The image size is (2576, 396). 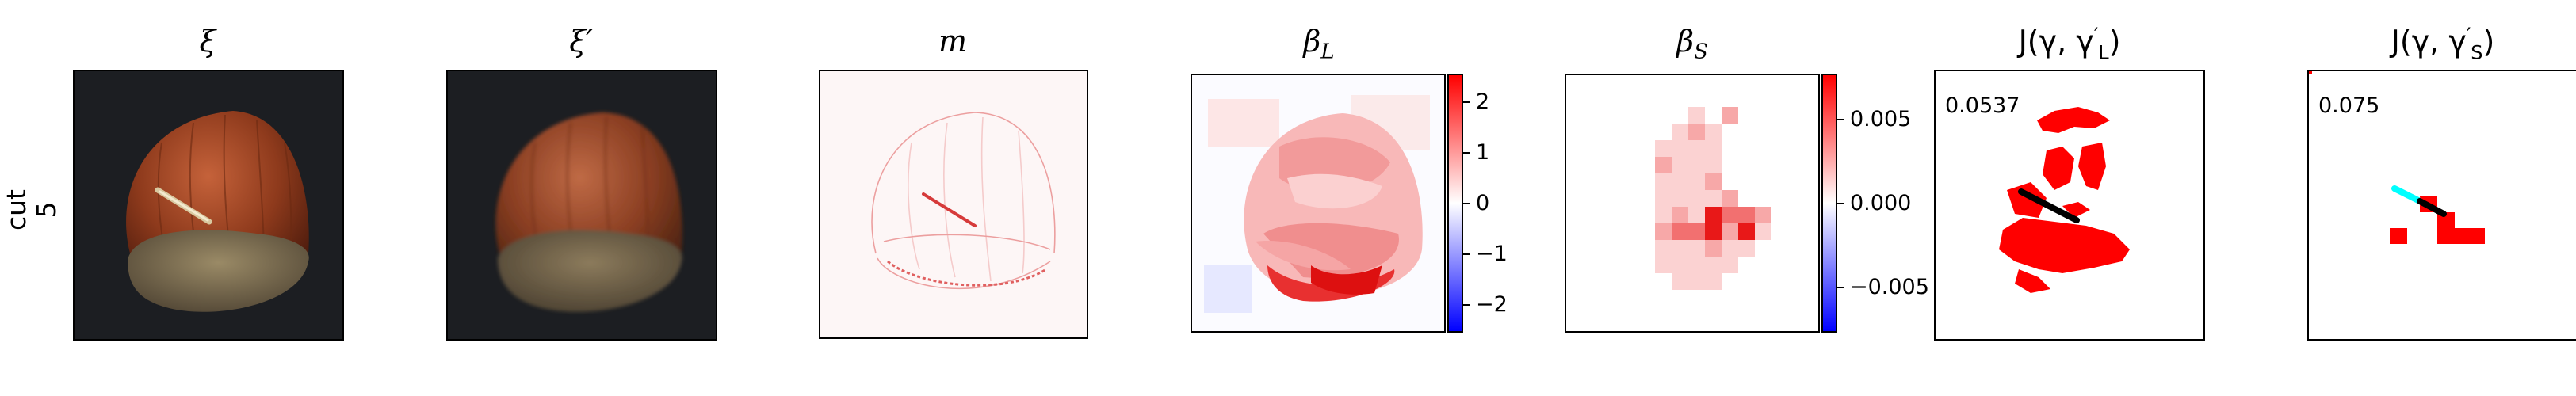 What do you see at coordinates (1483, 101) in the screenshot?
I see `colorbar-beta-l-tick: 2` at bounding box center [1483, 101].